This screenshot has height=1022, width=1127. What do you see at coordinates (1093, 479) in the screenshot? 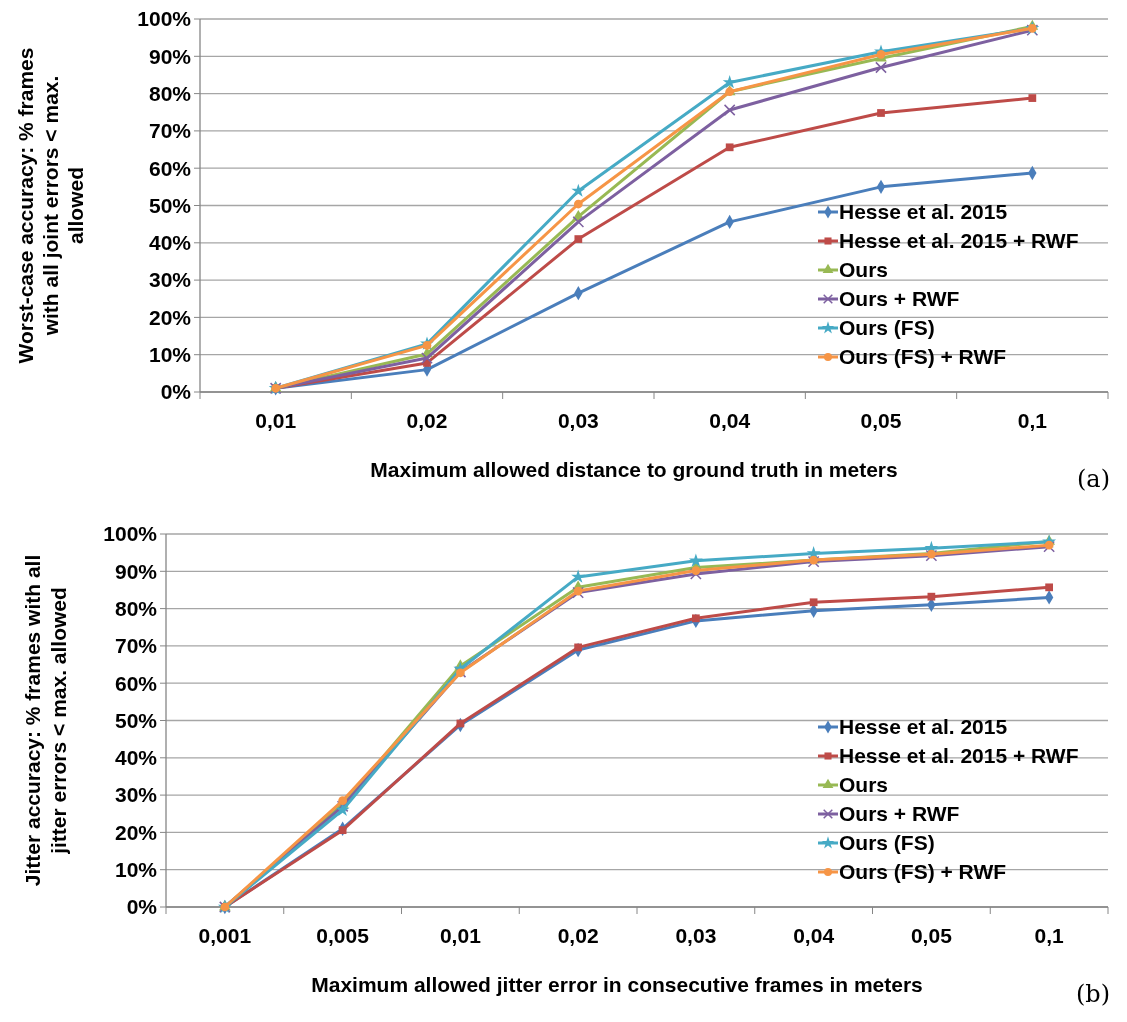
I see `text: (a)` at bounding box center [1093, 479].